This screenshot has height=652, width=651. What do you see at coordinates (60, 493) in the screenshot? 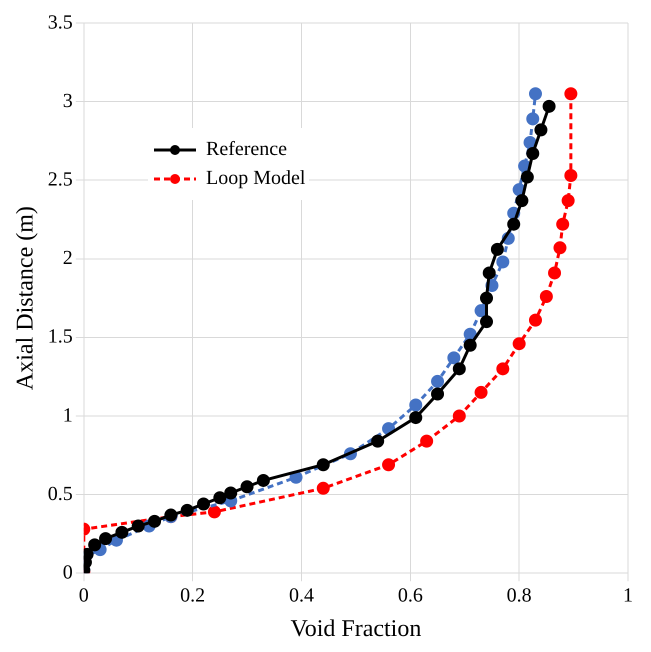
I see `y-tick-label: 0.5` at bounding box center [60, 493].